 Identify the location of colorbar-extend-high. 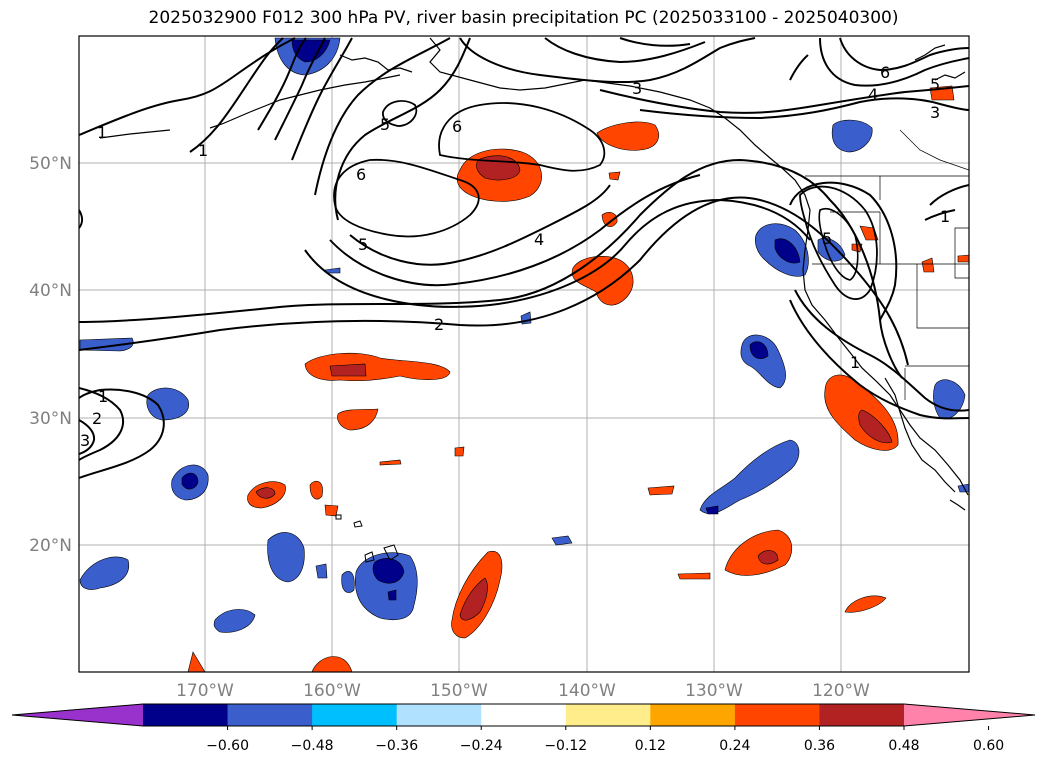
(969, 715).